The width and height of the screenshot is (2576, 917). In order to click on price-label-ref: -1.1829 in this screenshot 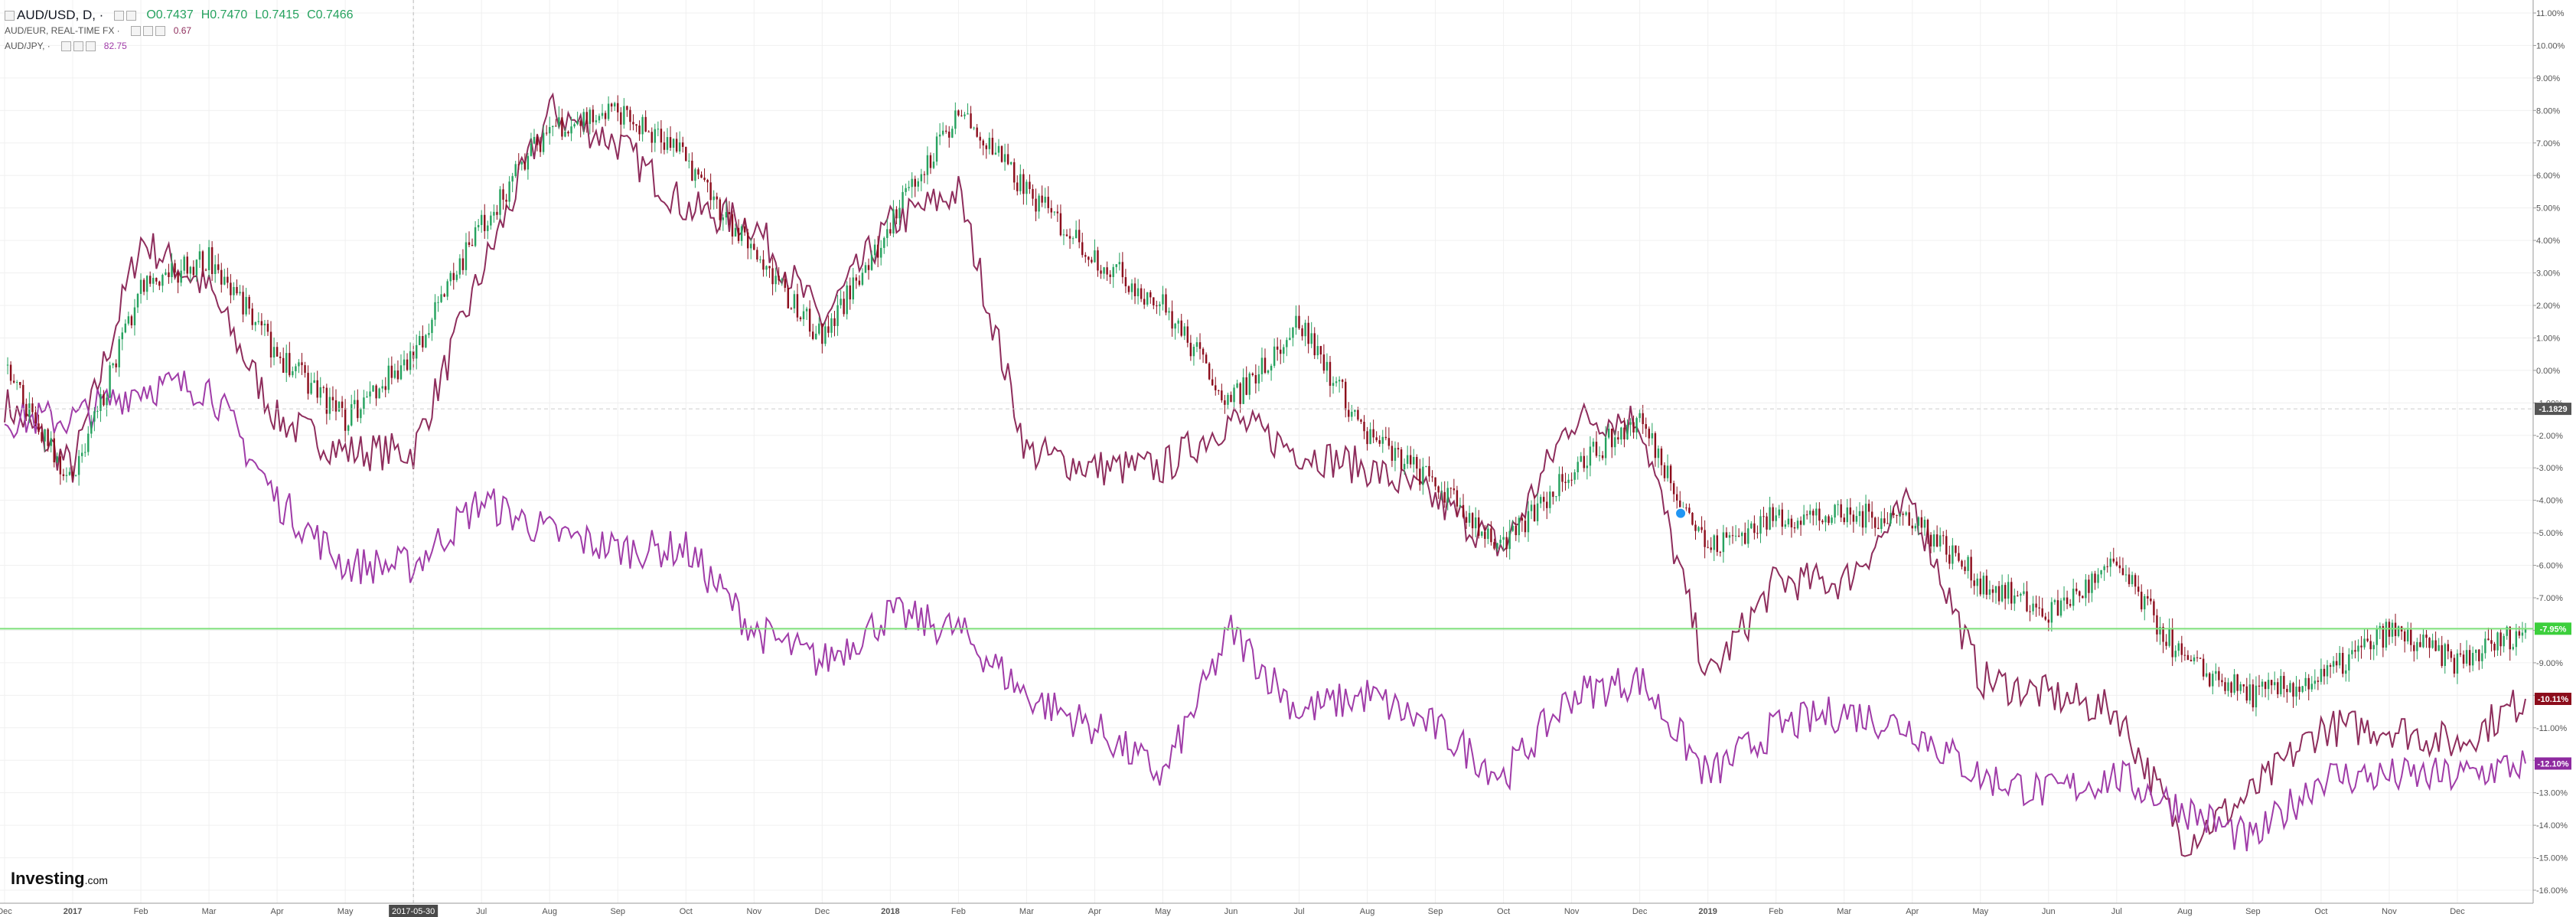, I will do `click(2553, 410)`.